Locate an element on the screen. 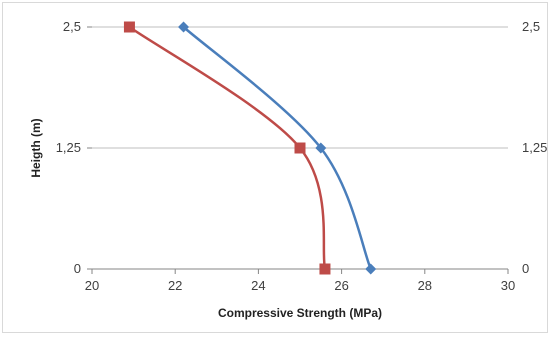 The width and height of the screenshot is (552, 342). x-tick-label-1: 22 is located at coordinates (175, 285).